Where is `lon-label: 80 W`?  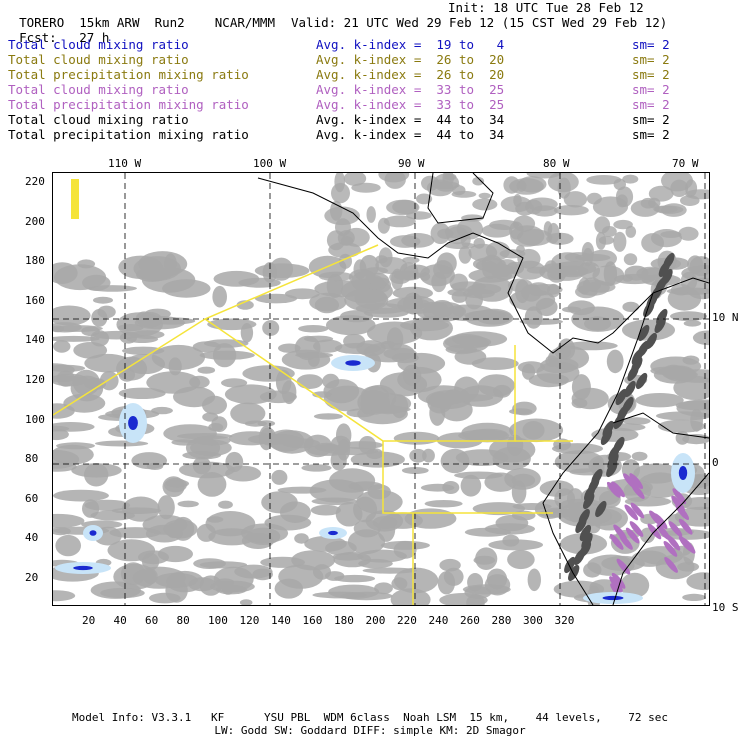
lon-label: 80 W is located at coordinates (556, 163).